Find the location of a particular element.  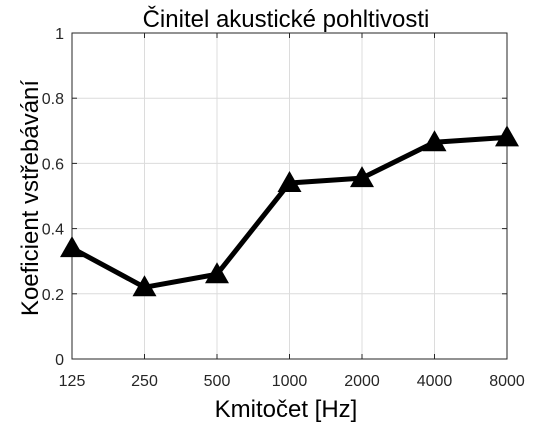

y-tick-label: 0.4 is located at coordinates (53, 230).